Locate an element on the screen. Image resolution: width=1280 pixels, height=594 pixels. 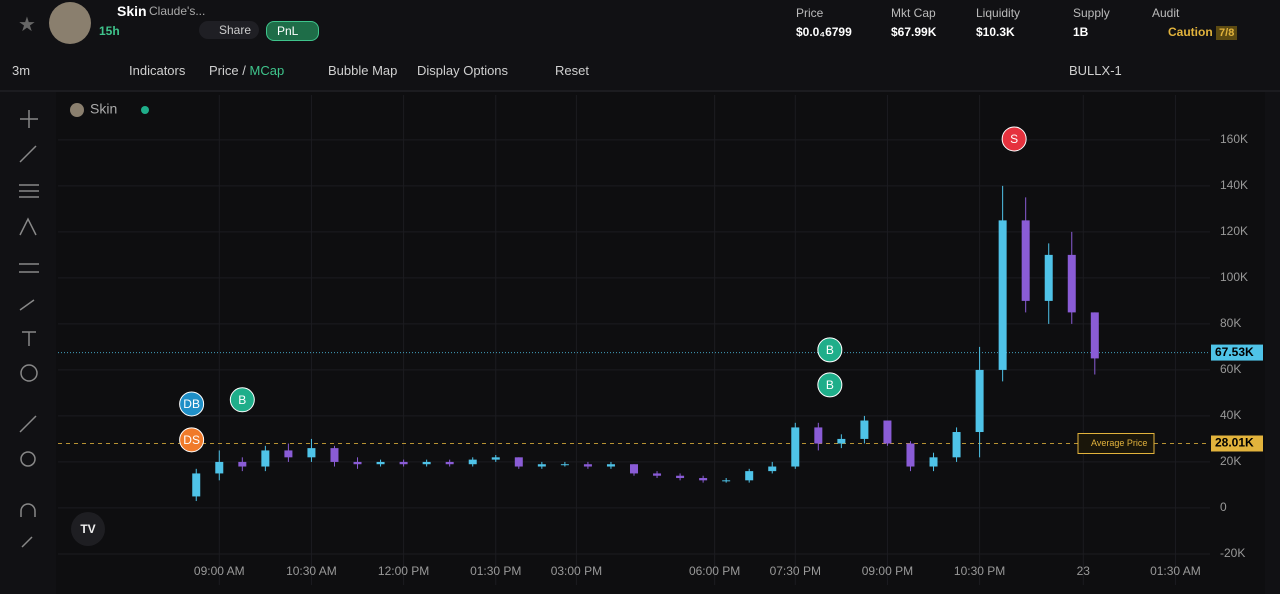
x-tick-label: 10:30 PM is located at coordinates (979, 571).